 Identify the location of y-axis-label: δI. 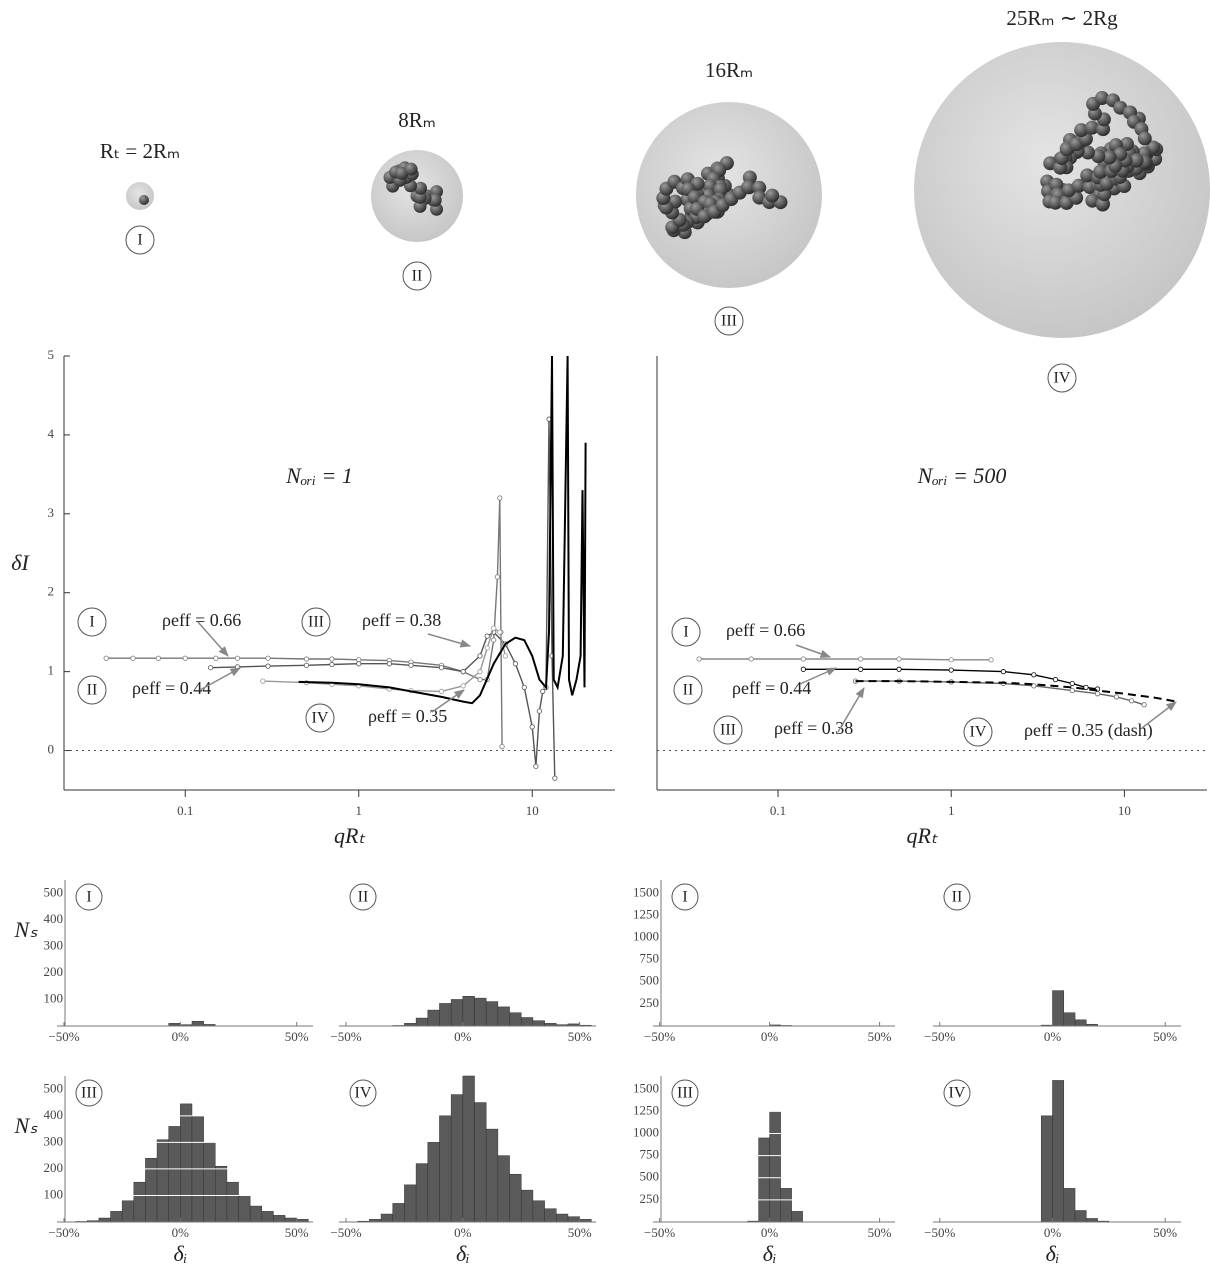
(20, 562).